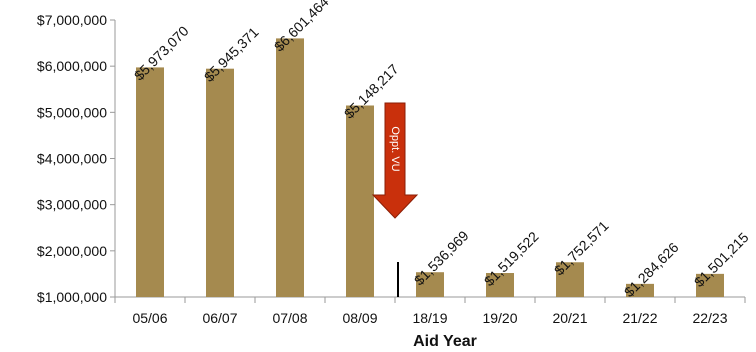  What do you see at coordinates (639, 318) in the screenshot?
I see `x-tick-label: 21/22` at bounding box center [639, 318].